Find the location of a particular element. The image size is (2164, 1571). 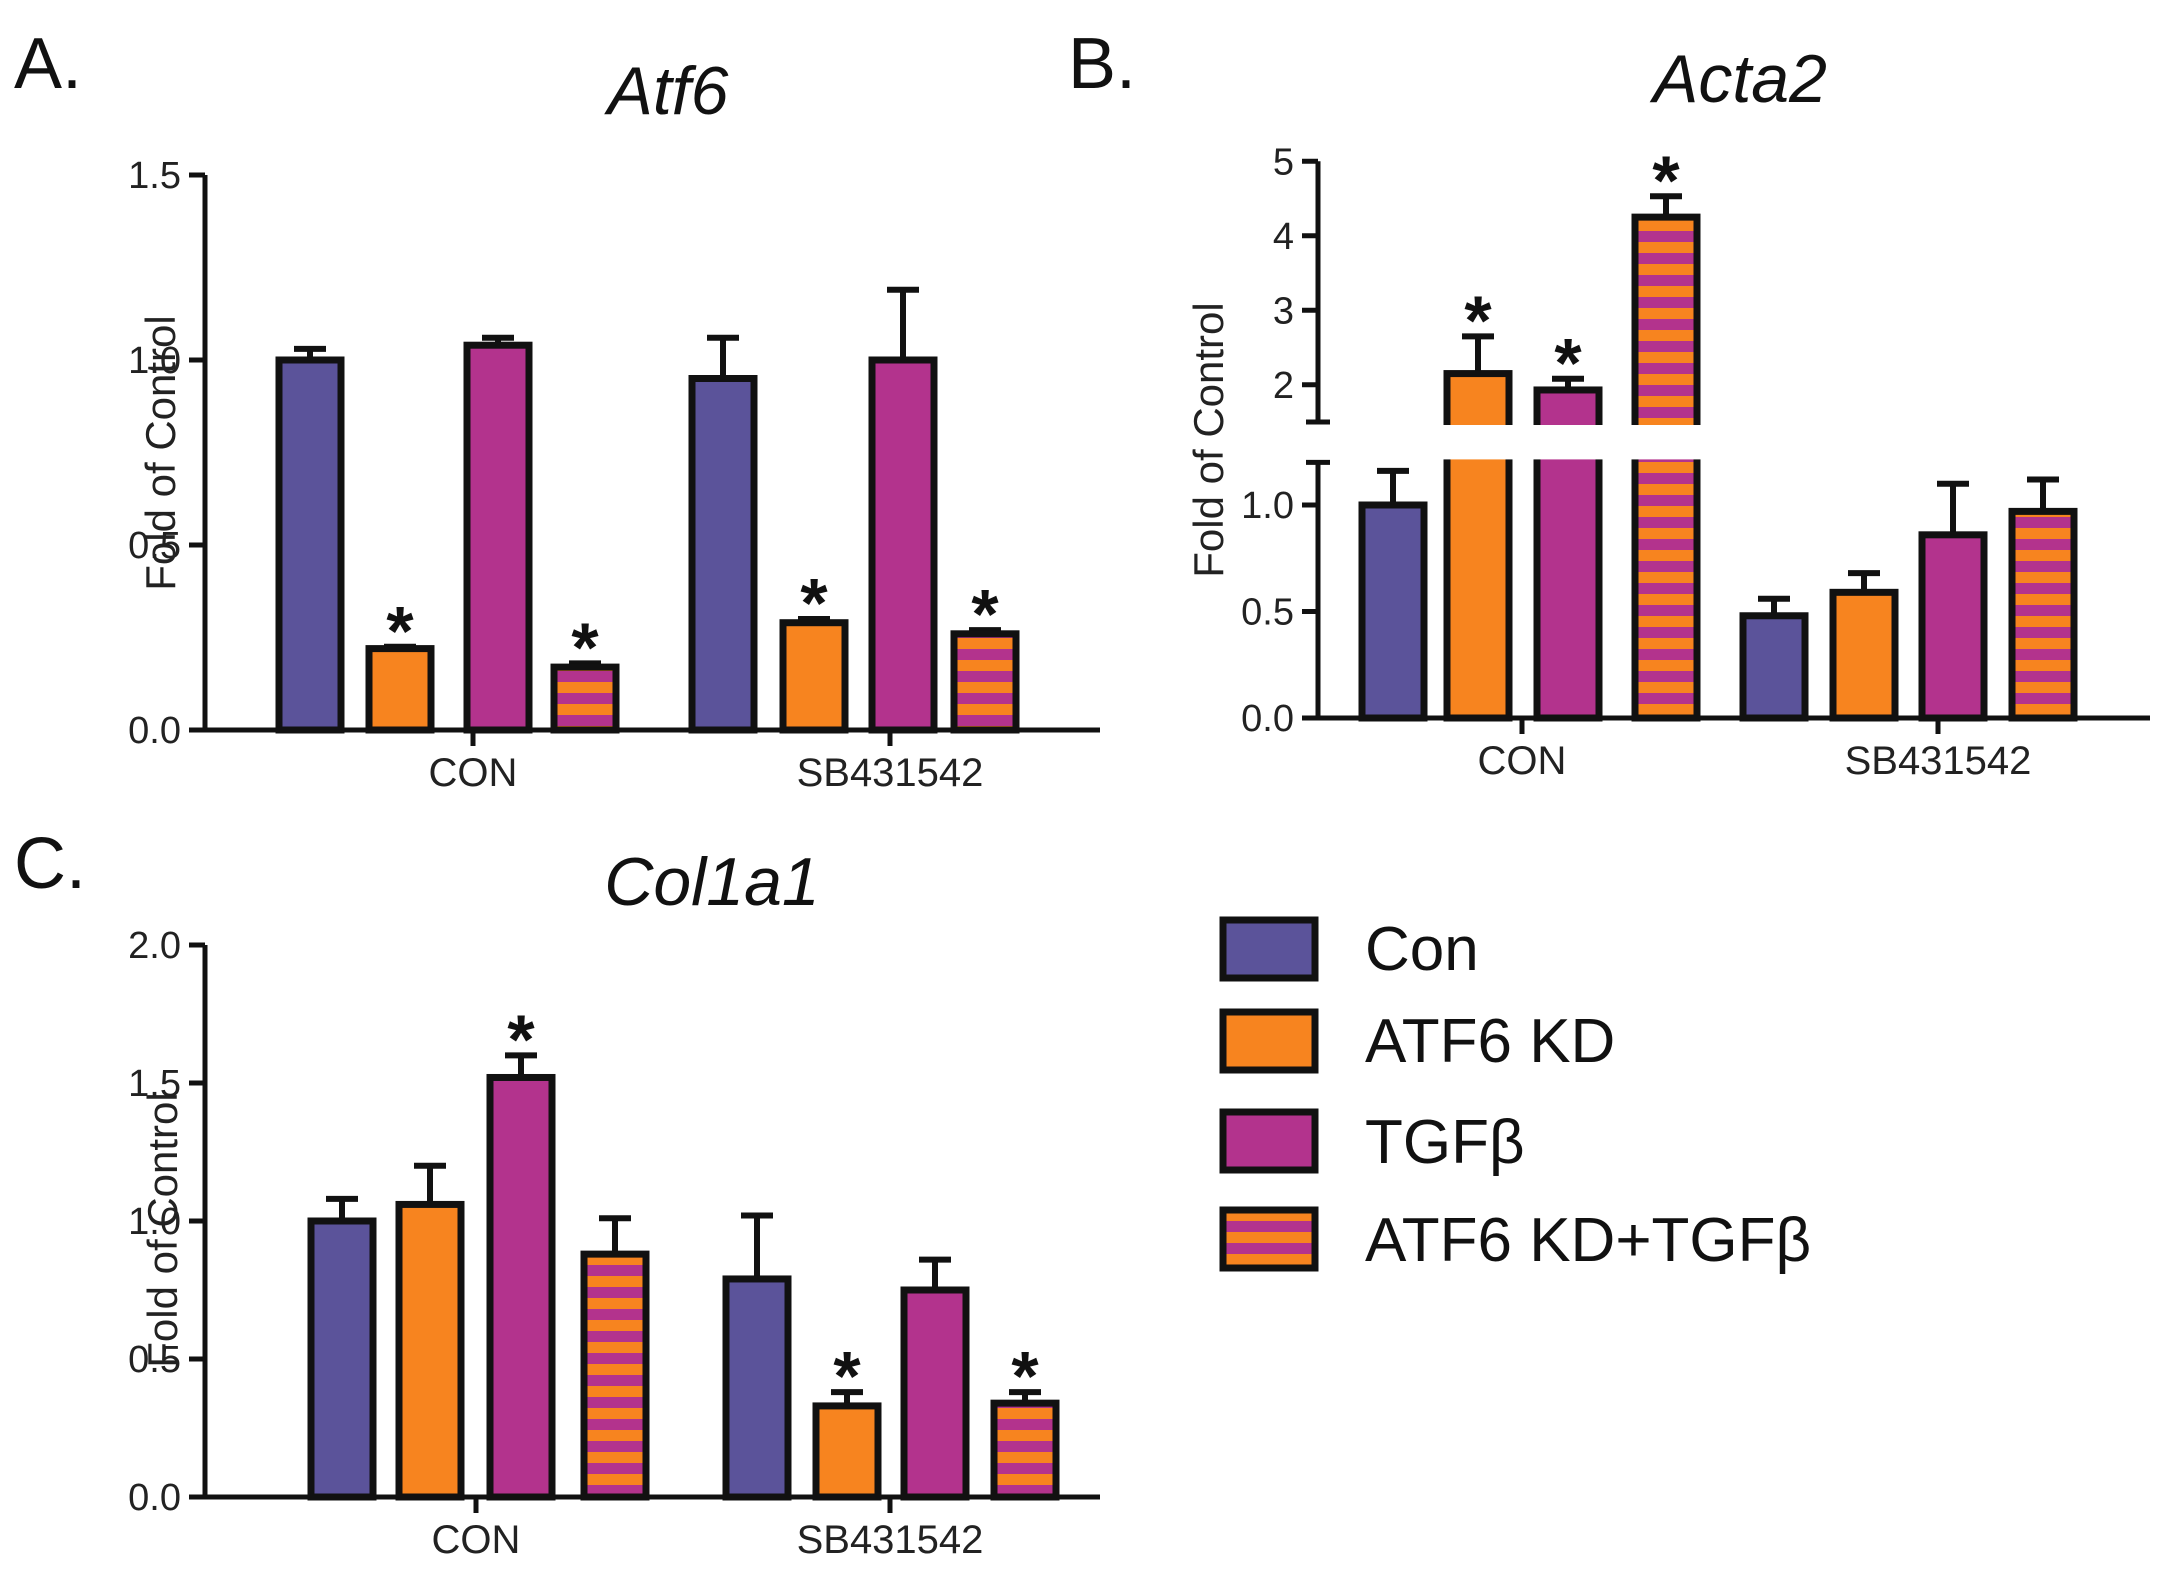

panel-label-a: A. is located at coordinates (48, 64).